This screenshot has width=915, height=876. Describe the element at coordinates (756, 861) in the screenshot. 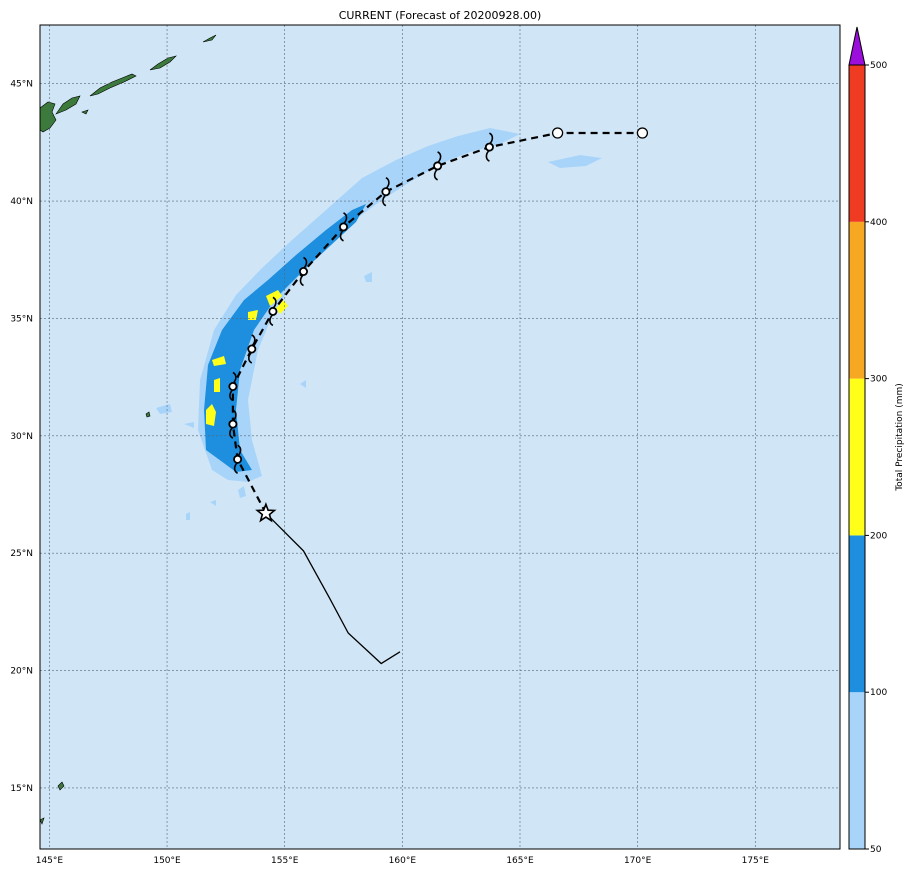

I see `lon-tick-label: 175°E` at that location.